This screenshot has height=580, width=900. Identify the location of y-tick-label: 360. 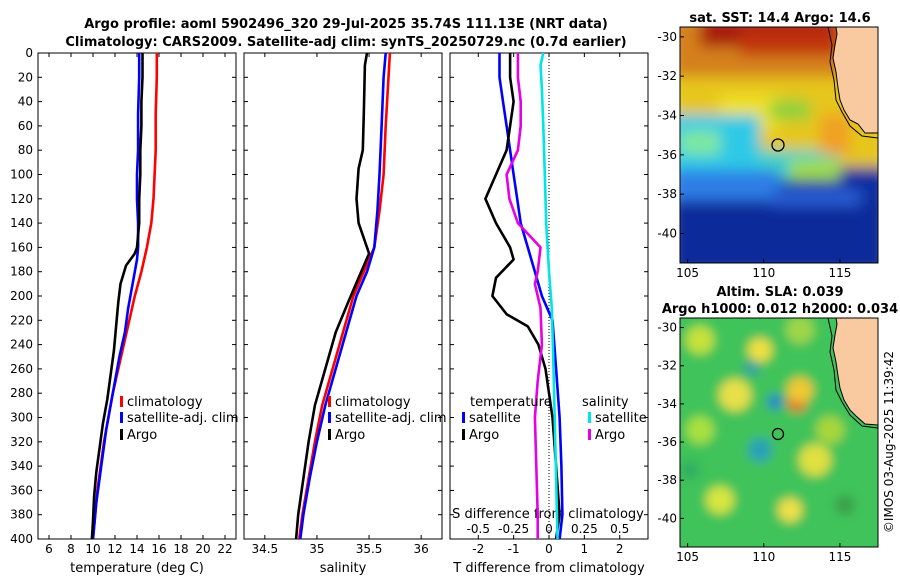
(21, 490).